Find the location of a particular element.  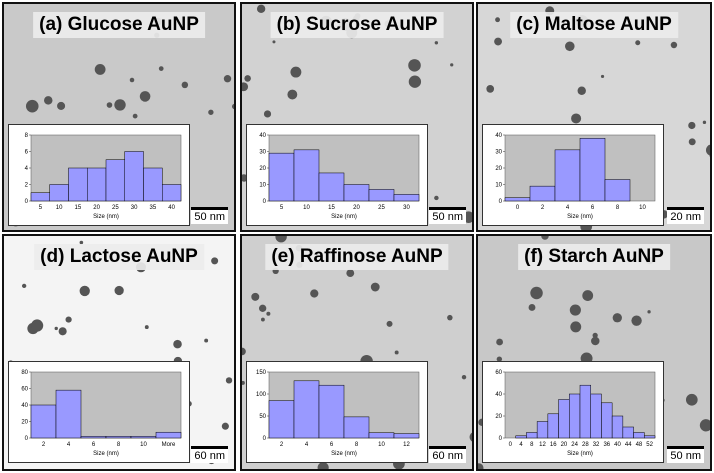

x-tick-label: 0 is located at coordinates (511, 445).